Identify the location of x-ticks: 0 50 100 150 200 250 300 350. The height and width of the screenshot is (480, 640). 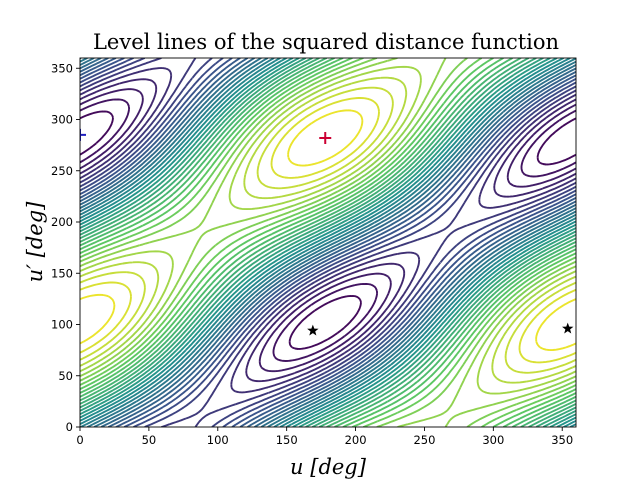
(324, 437).